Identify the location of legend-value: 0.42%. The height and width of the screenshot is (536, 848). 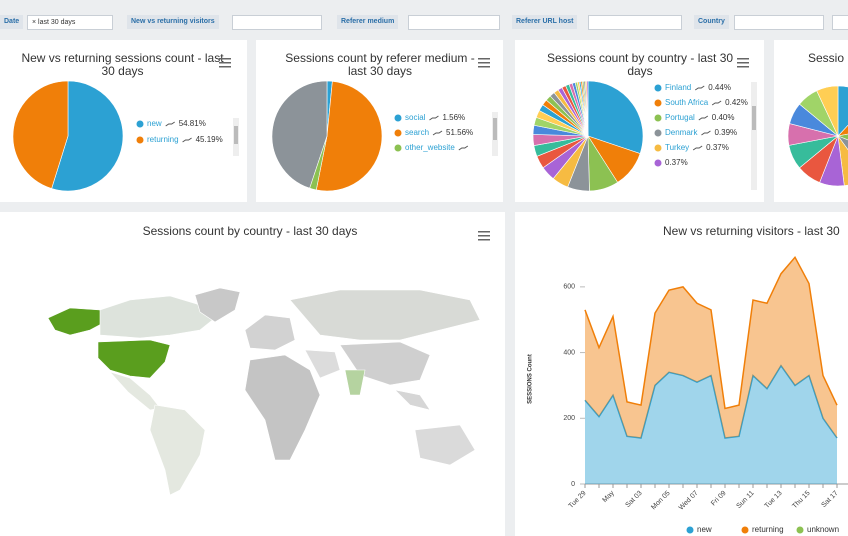
(736, 102).